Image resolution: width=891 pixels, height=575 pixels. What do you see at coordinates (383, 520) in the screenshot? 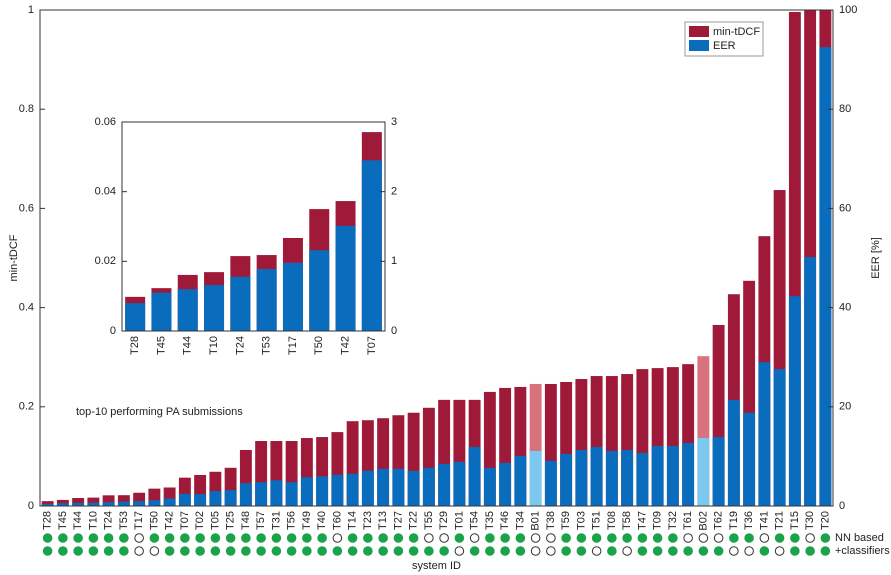
I see `x-tick-label: T13` at bounding box center [383, 520].